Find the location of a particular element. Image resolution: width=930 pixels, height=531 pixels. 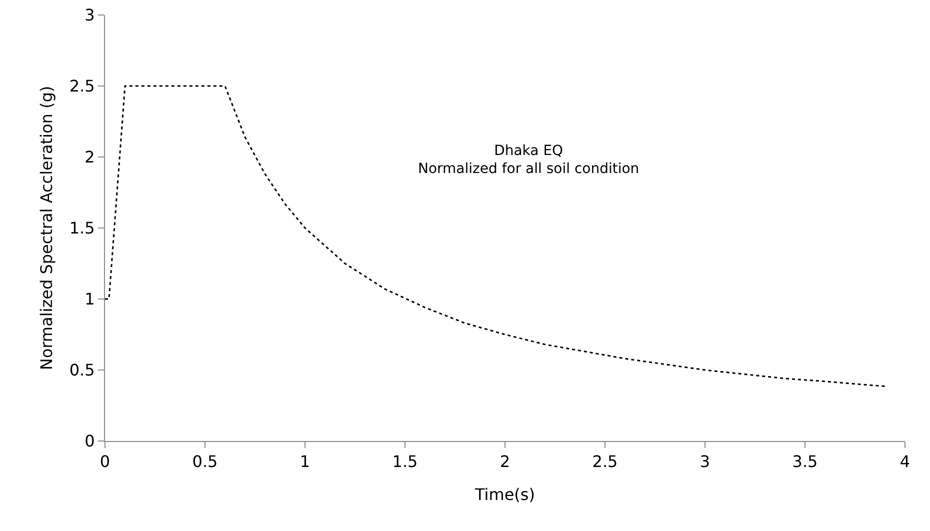

x-tick-label: 2.5 is located at coordinates (605, 462).